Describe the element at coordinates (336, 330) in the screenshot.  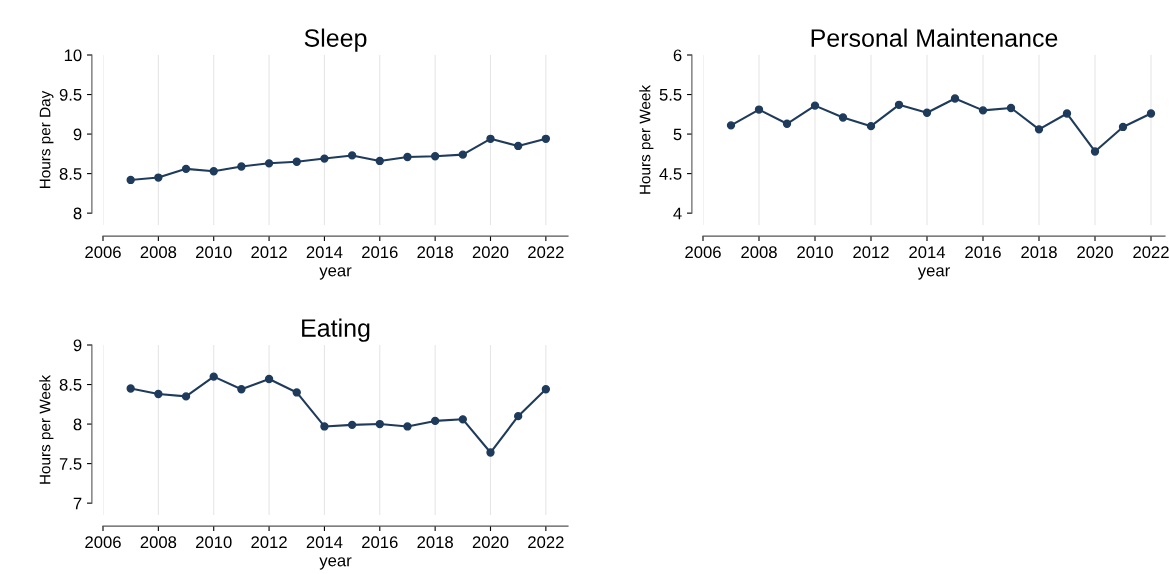
I see `chart-title: Eating` at that location.